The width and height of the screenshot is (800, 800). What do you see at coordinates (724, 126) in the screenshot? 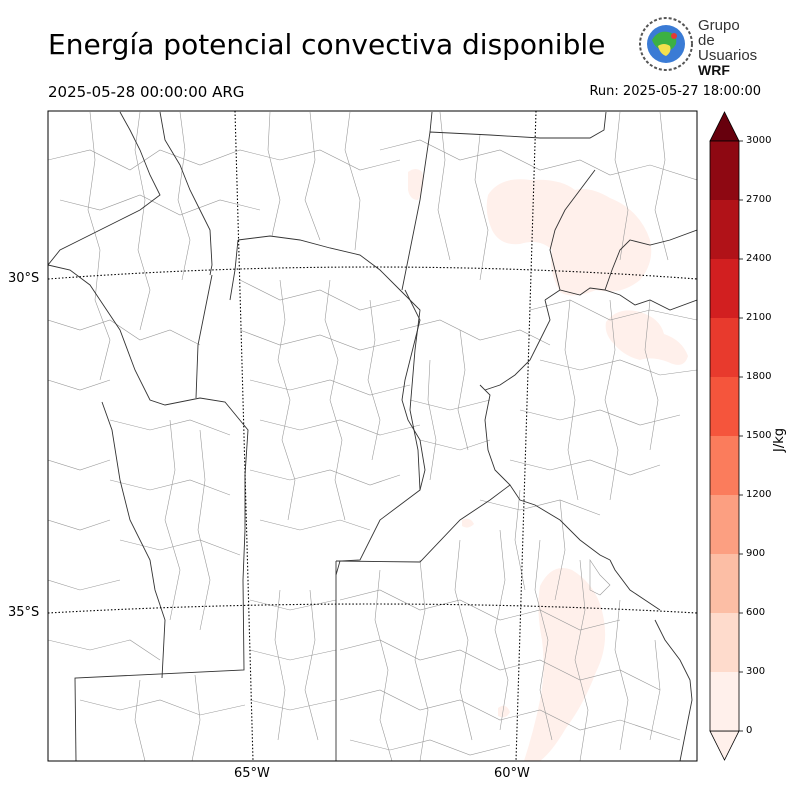
I see `colorbar-extend-max` at bounding box center [724, 126].